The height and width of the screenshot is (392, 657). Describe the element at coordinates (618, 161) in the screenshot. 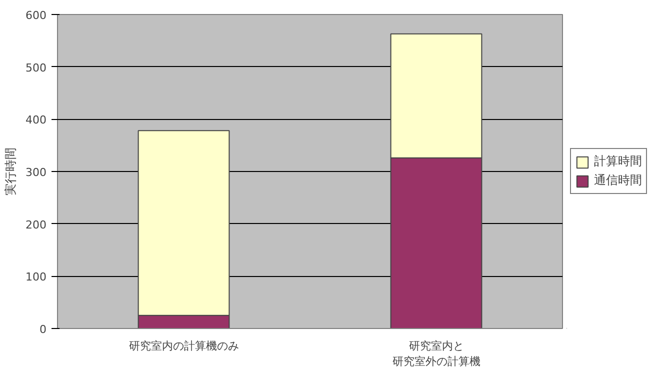

I see `legend-label: 計算時間` at that location.